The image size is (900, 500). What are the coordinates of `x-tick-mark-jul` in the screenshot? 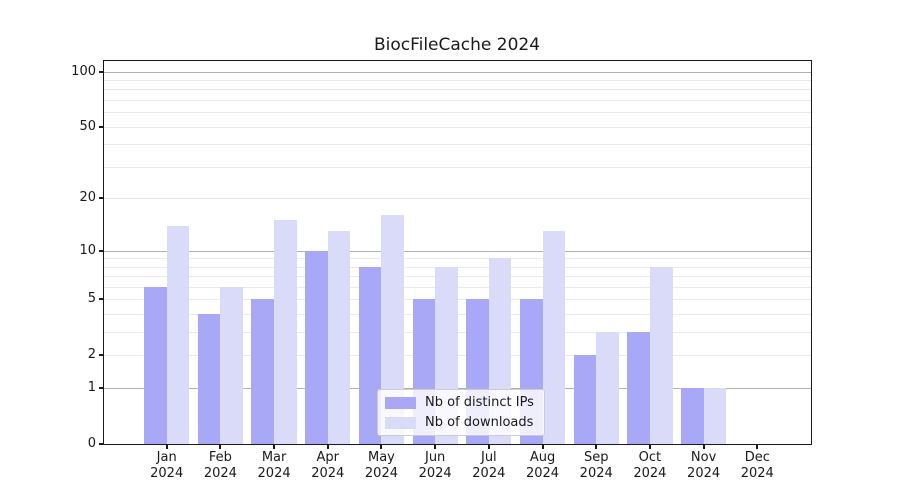 It's located at (488, 447).